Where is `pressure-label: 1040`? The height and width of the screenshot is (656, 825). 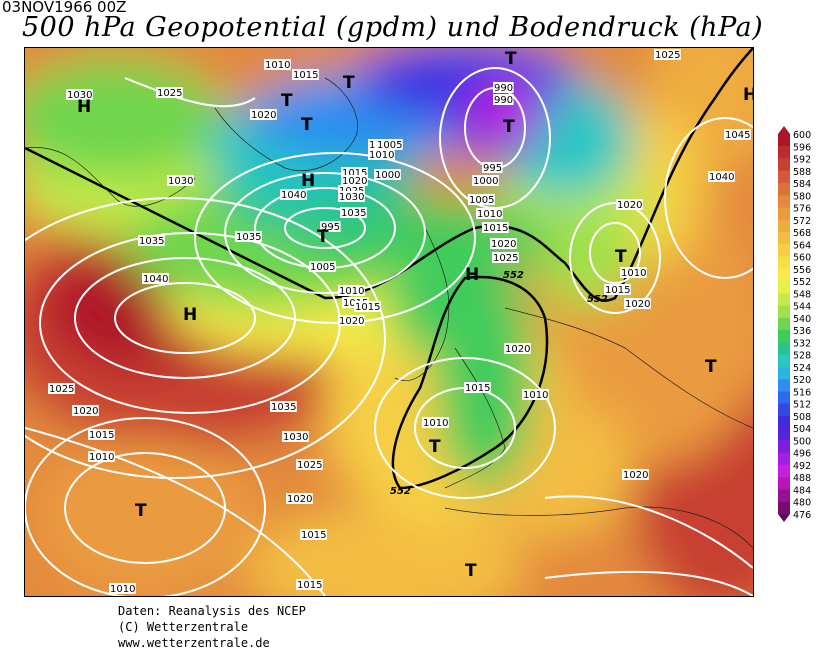 pressure-label: 1040 is located at coordinates (293, 195).